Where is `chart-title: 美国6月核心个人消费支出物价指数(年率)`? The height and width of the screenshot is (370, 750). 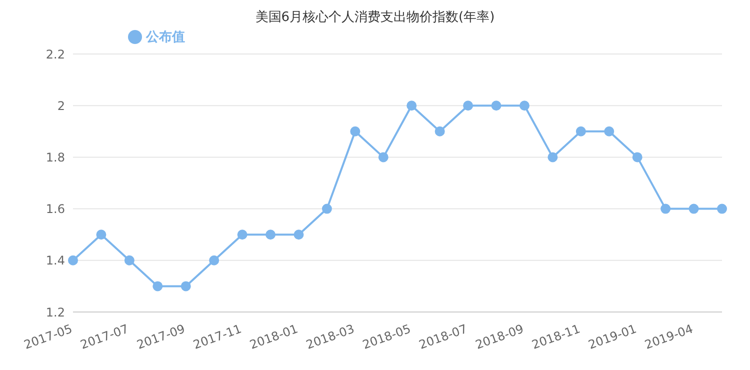 chart-title: 美国6月核心个人消费支出物价指数(年率) is located at coordinates (375, 18).